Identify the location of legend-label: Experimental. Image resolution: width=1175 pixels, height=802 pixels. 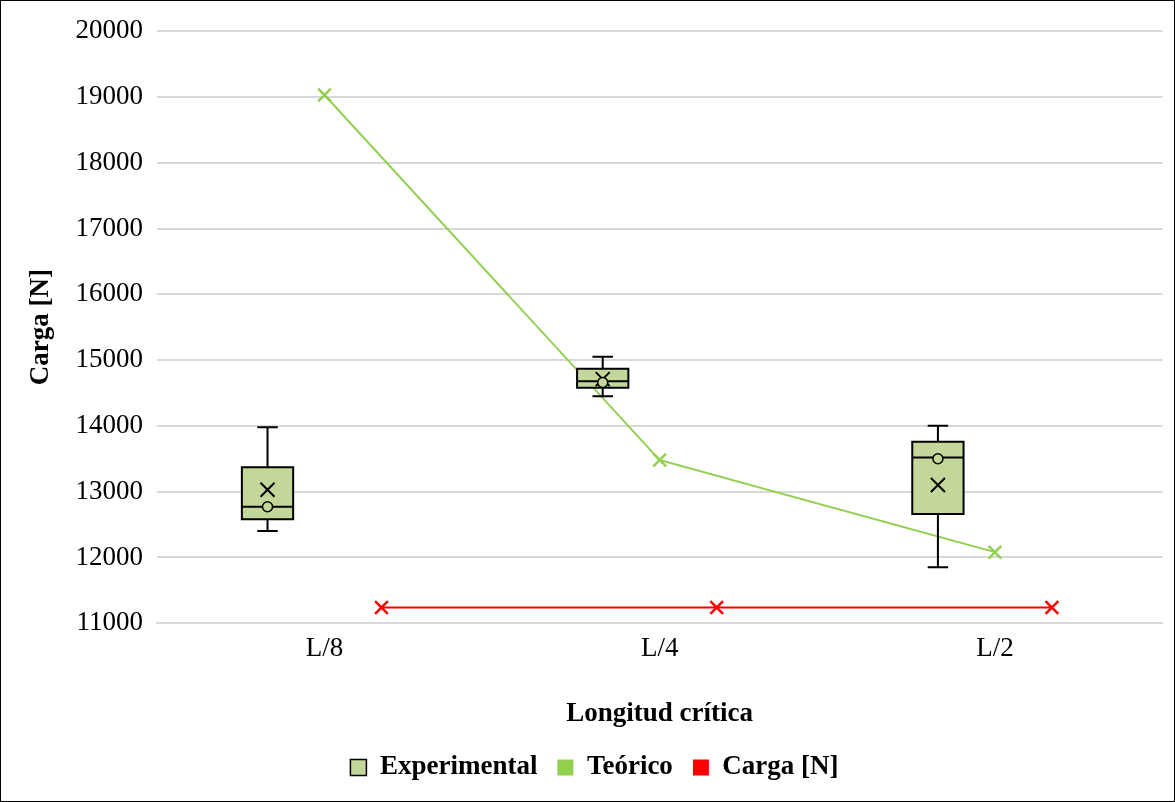
(458, 765).